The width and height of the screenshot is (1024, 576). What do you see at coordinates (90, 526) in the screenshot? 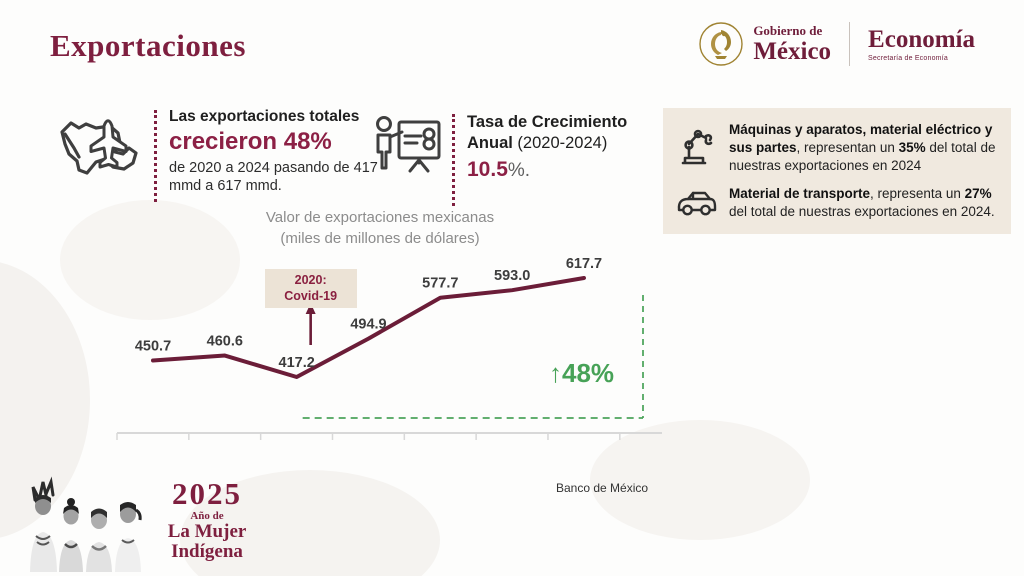
I see `indigenous-women-image` at bounding box center [90, 526].